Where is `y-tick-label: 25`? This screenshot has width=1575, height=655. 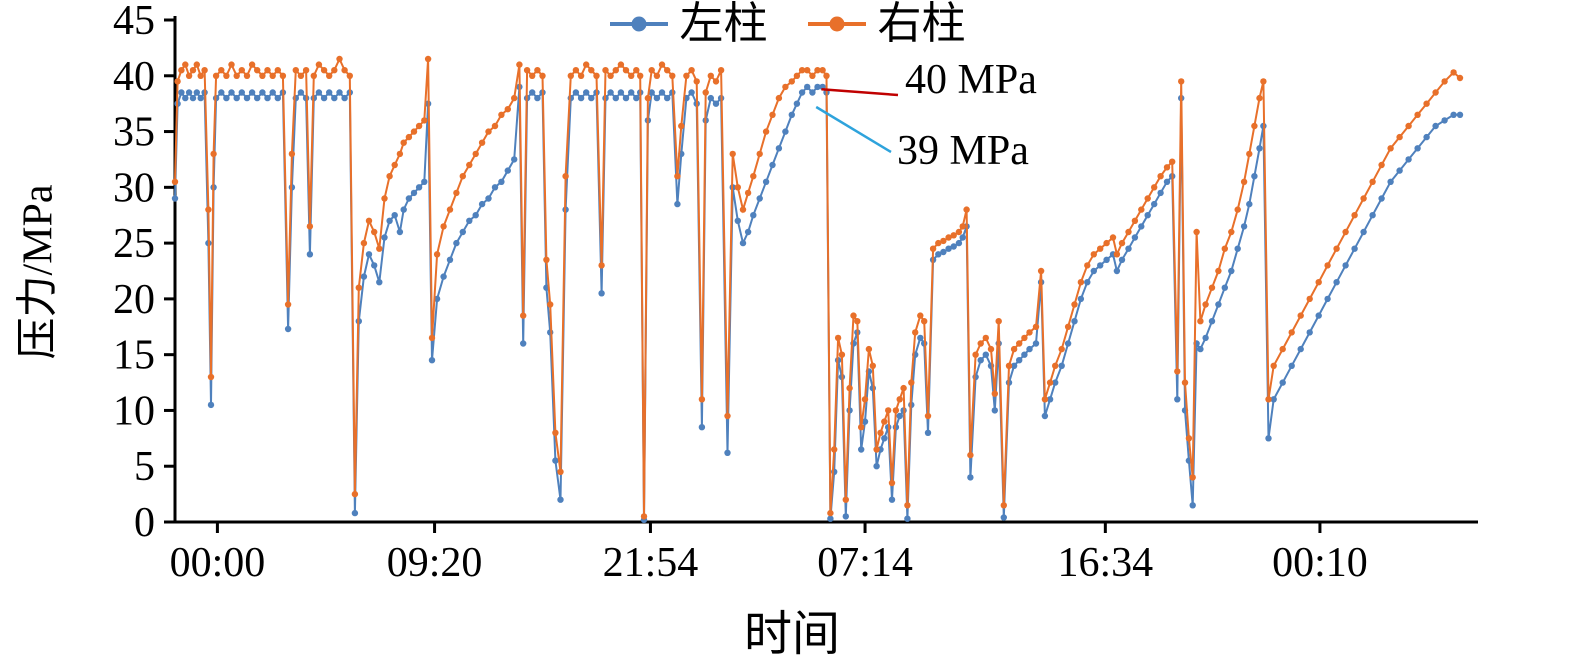 y-tick-label: 25 is located at coordinates (134, 244).